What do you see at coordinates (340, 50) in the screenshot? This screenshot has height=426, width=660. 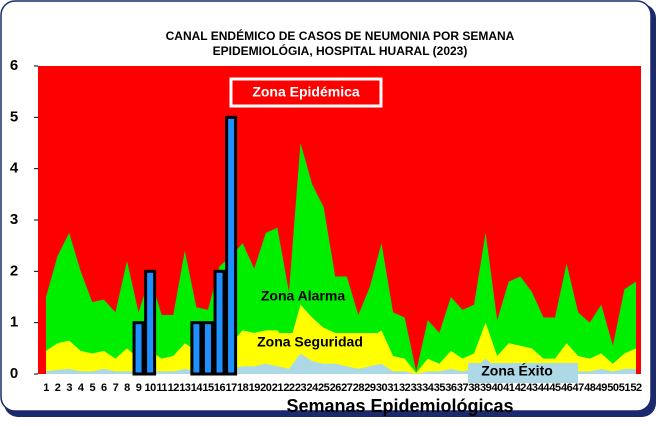 I see `chart-title: EPIDEMIOLÓGIA, HOSPITAL HUARAL (2023)` at bounding box center [340, 50].